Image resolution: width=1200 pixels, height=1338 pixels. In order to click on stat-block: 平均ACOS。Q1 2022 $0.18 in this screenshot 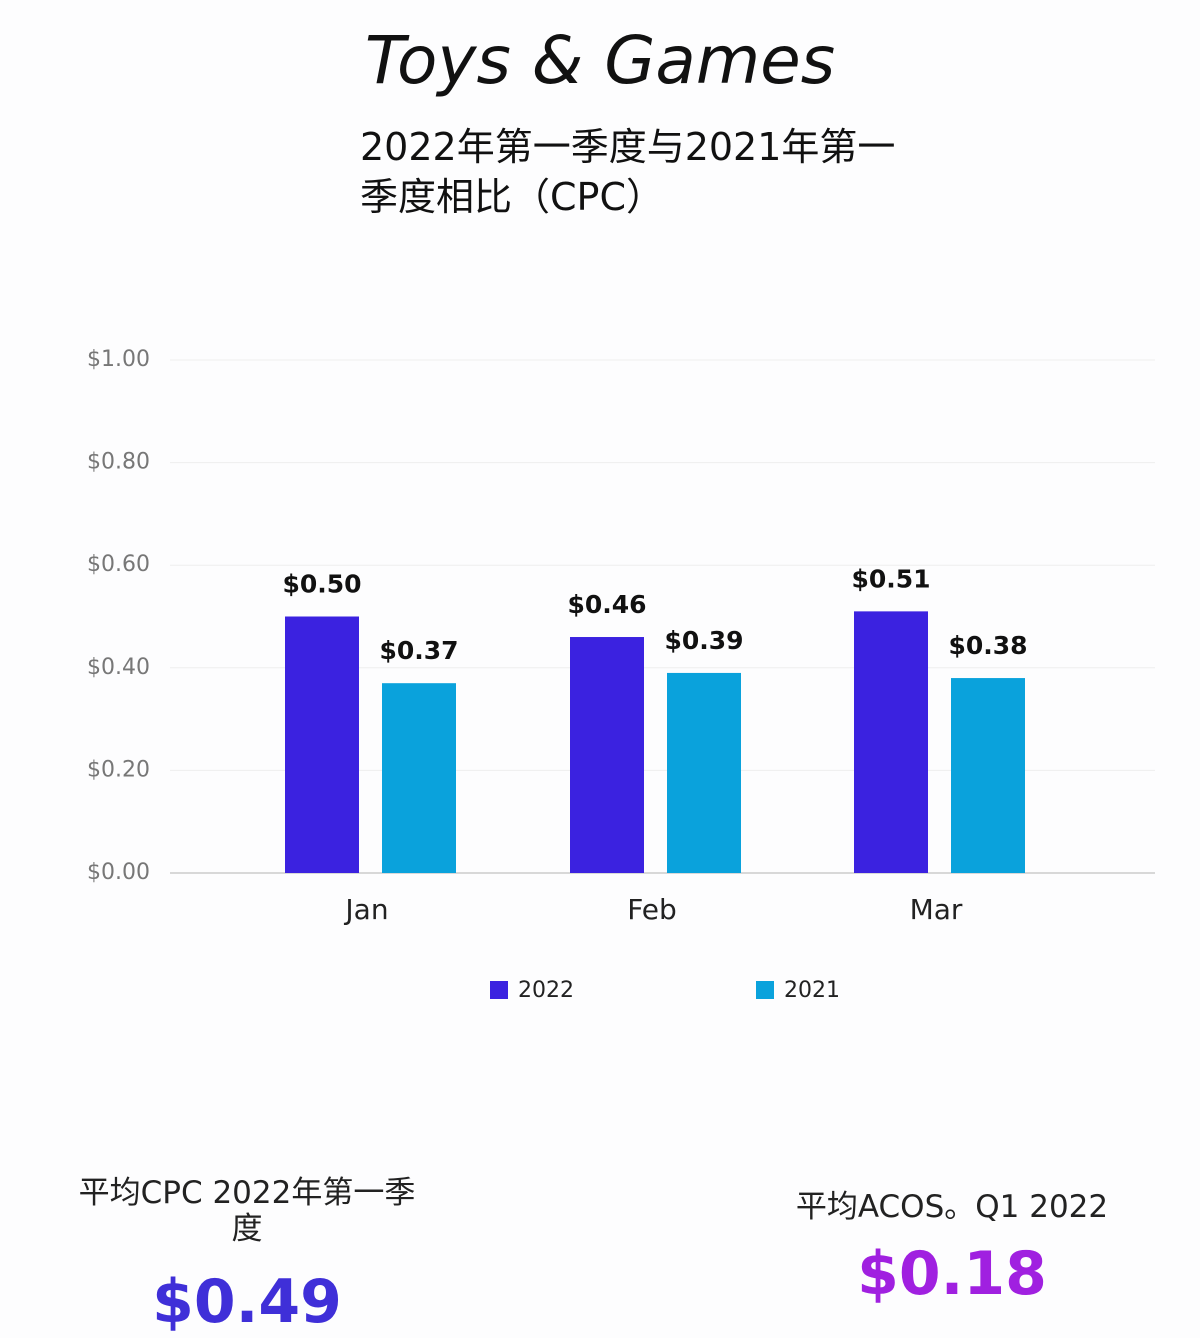, I will do `click(952, 1249)`.